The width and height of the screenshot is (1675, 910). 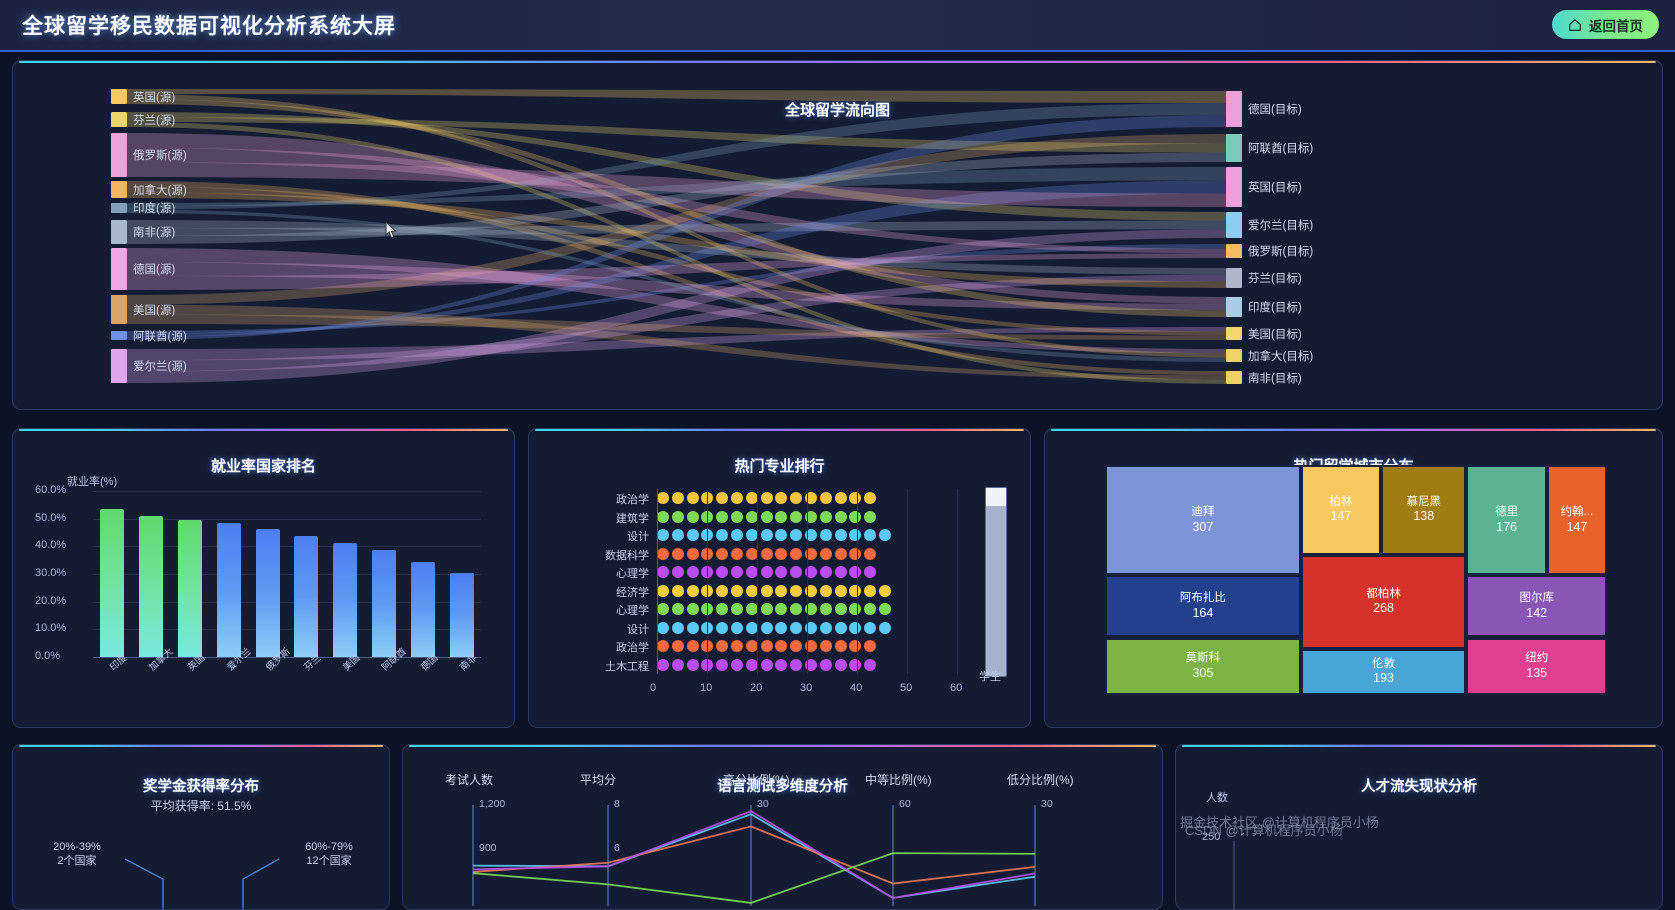 What do you see at coordinates (617, 848) in the screenshot?
I see `language-axis-tick: 6` at bounding box center [617, 848].